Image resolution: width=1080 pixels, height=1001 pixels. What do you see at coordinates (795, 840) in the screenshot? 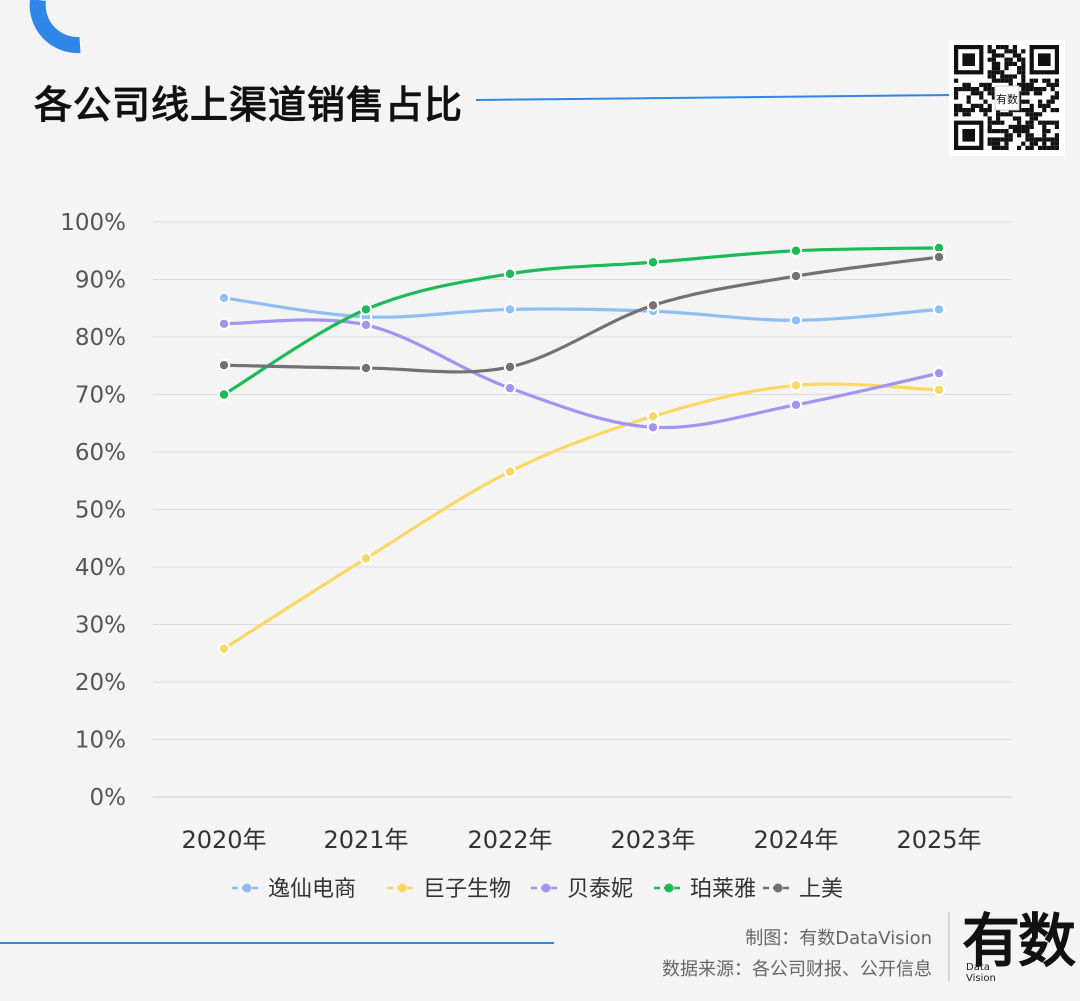
I see `x-tick-label: 2024年` at bounding box center [795, 840].